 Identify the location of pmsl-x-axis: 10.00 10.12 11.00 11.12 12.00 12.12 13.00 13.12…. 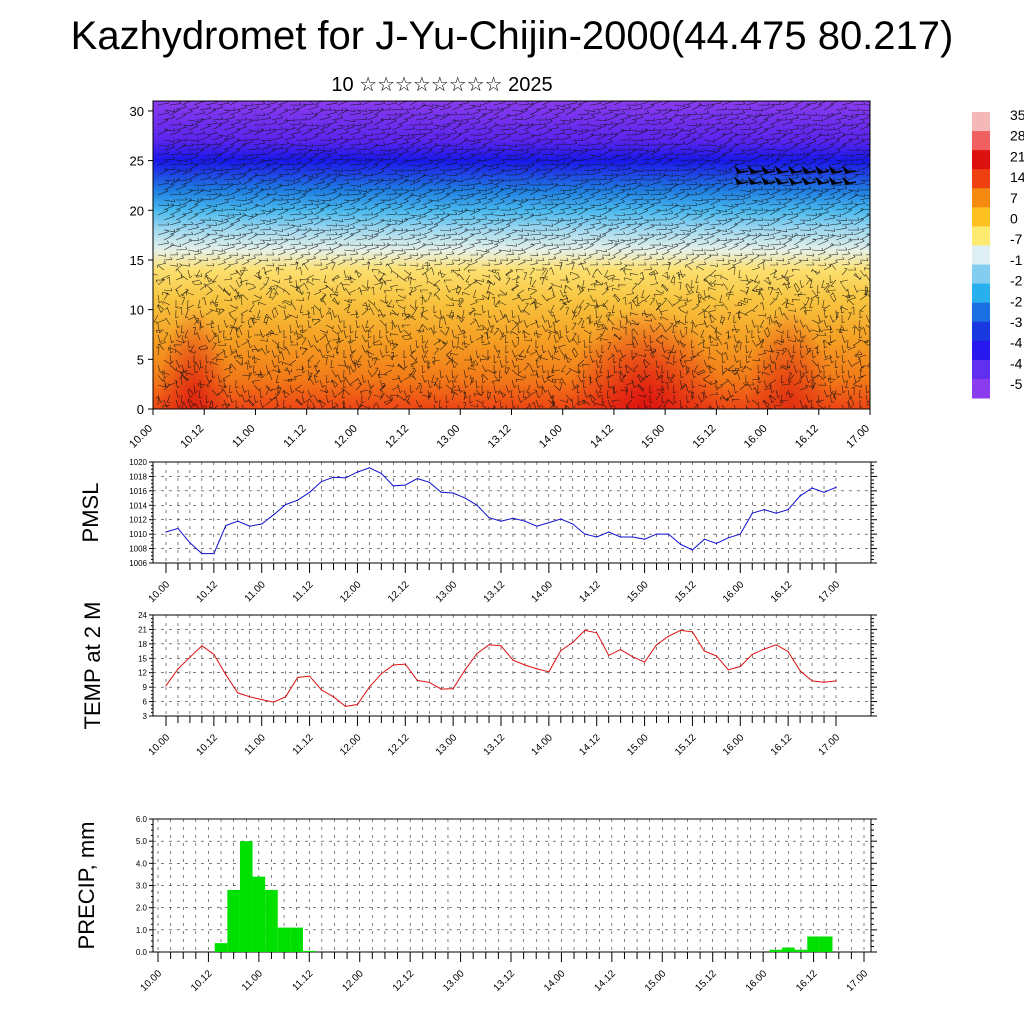
(495, 584).